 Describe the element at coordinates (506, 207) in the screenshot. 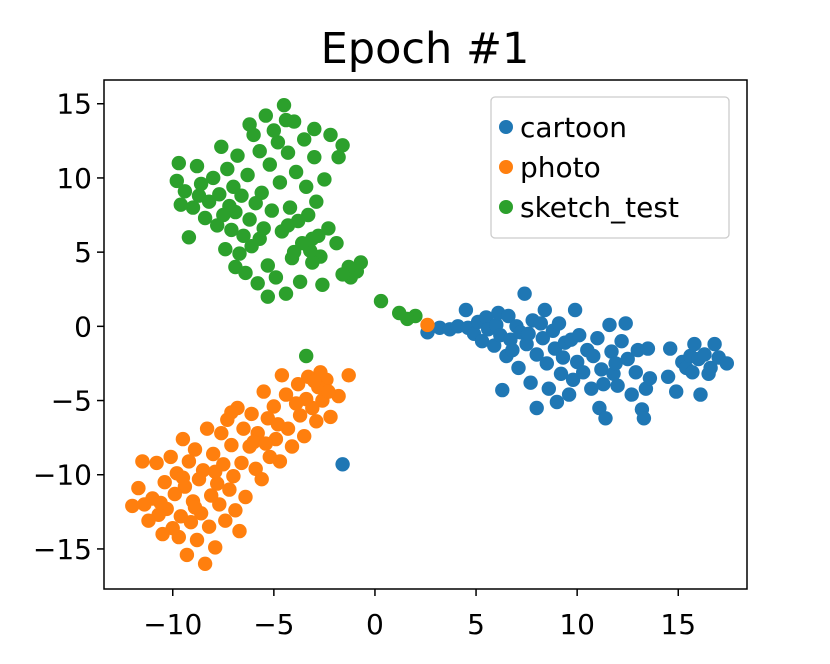

I see `legend-marker-sketch-test` at that location.